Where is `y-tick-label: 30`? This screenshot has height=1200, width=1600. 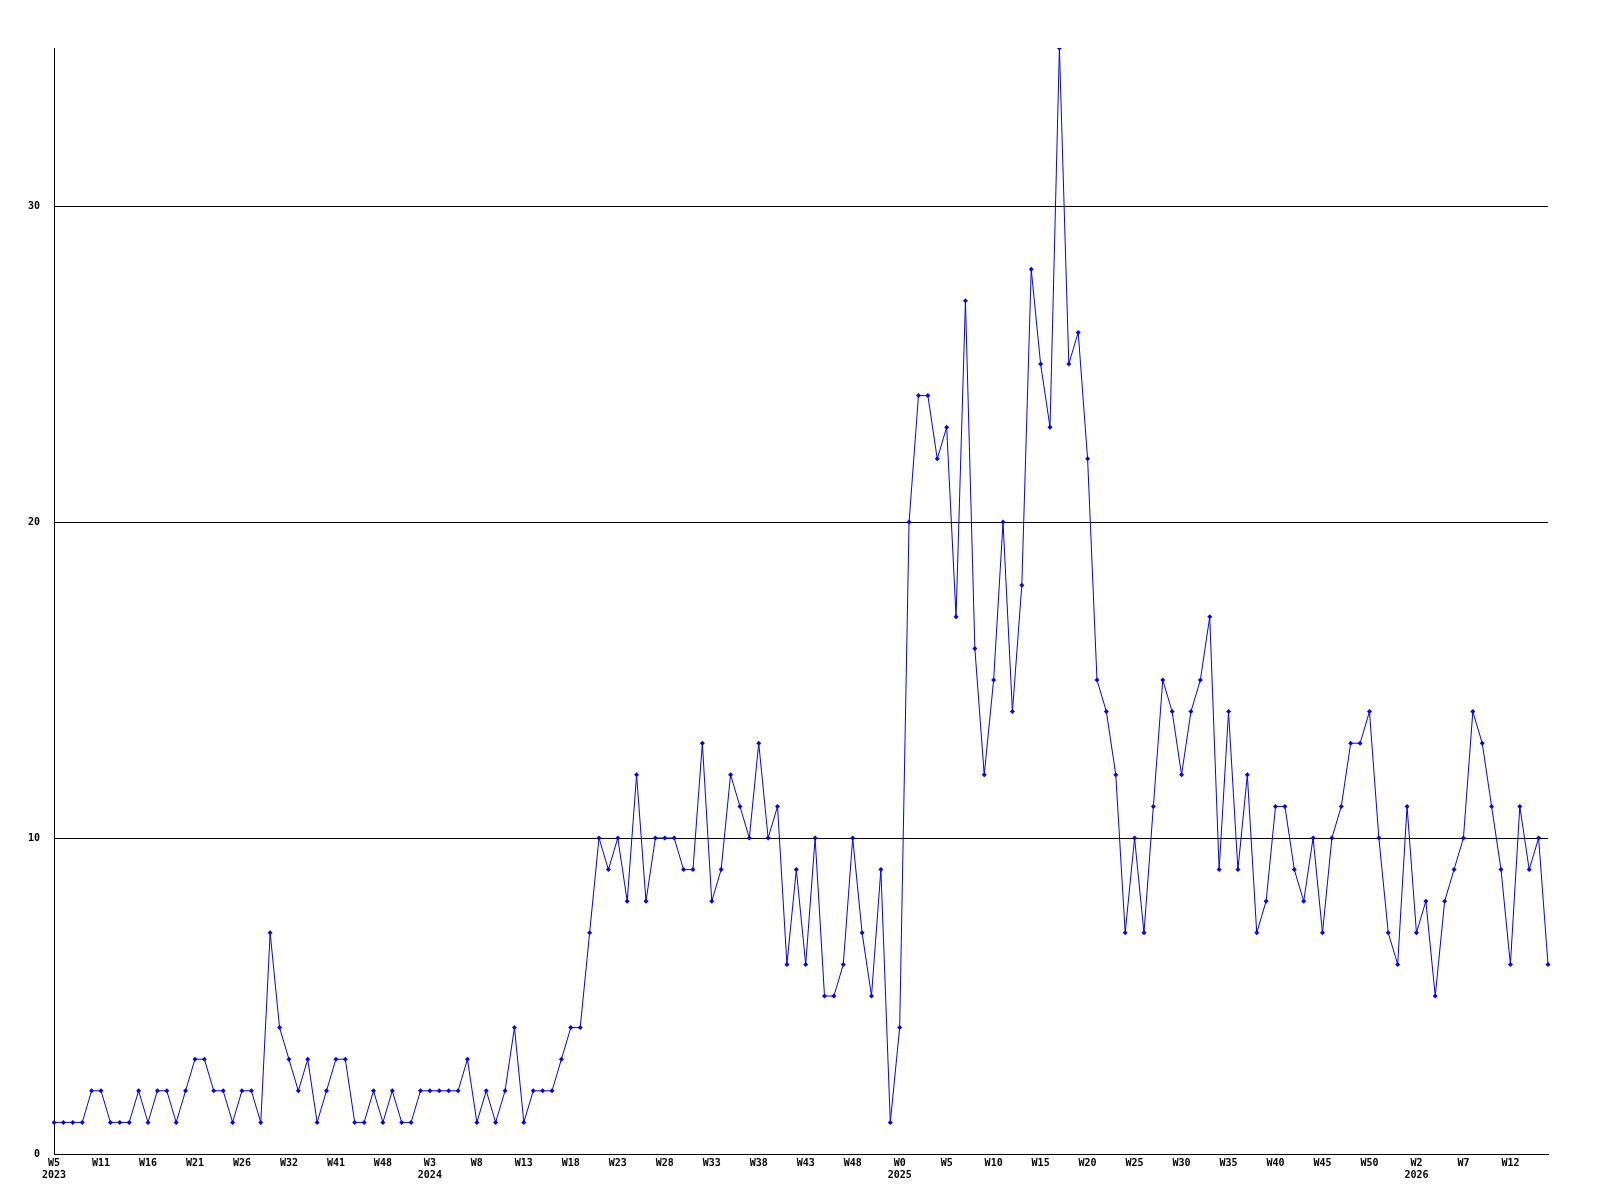 y-tick-label: 30 is located at coordinates (34, 205).